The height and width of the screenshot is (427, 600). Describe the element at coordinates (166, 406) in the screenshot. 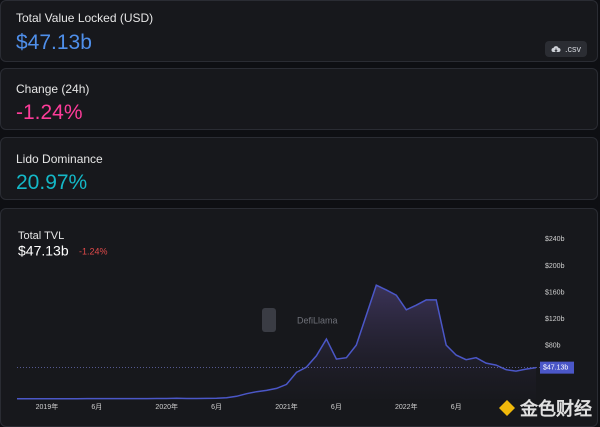

I see `x-tick-label: 2020年` at that location.